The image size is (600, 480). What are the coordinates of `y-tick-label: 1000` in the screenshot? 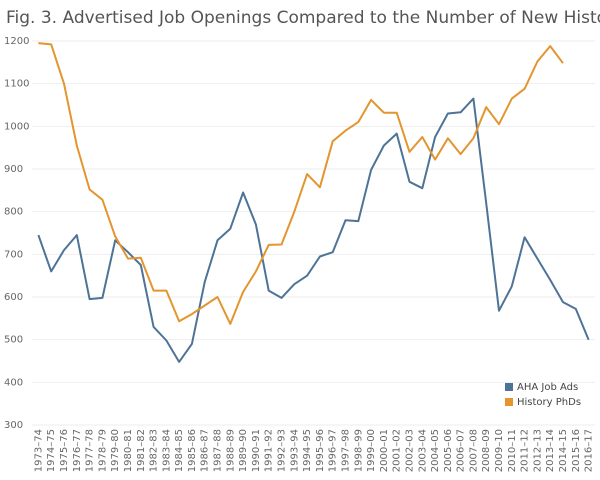 It's located at (16, 126).